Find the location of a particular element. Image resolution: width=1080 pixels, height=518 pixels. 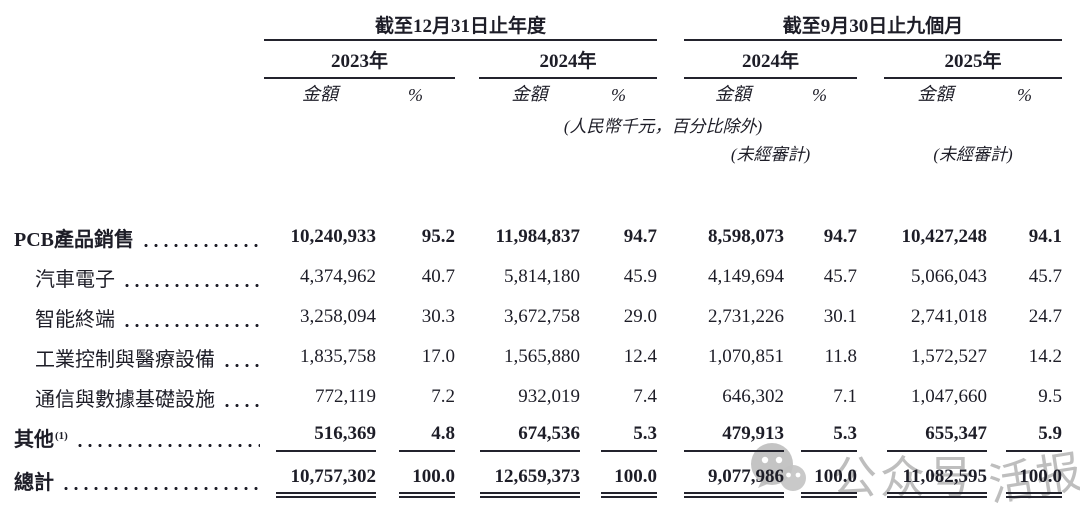

percent-cell: 29.0 is located at coordinates (640, 316).